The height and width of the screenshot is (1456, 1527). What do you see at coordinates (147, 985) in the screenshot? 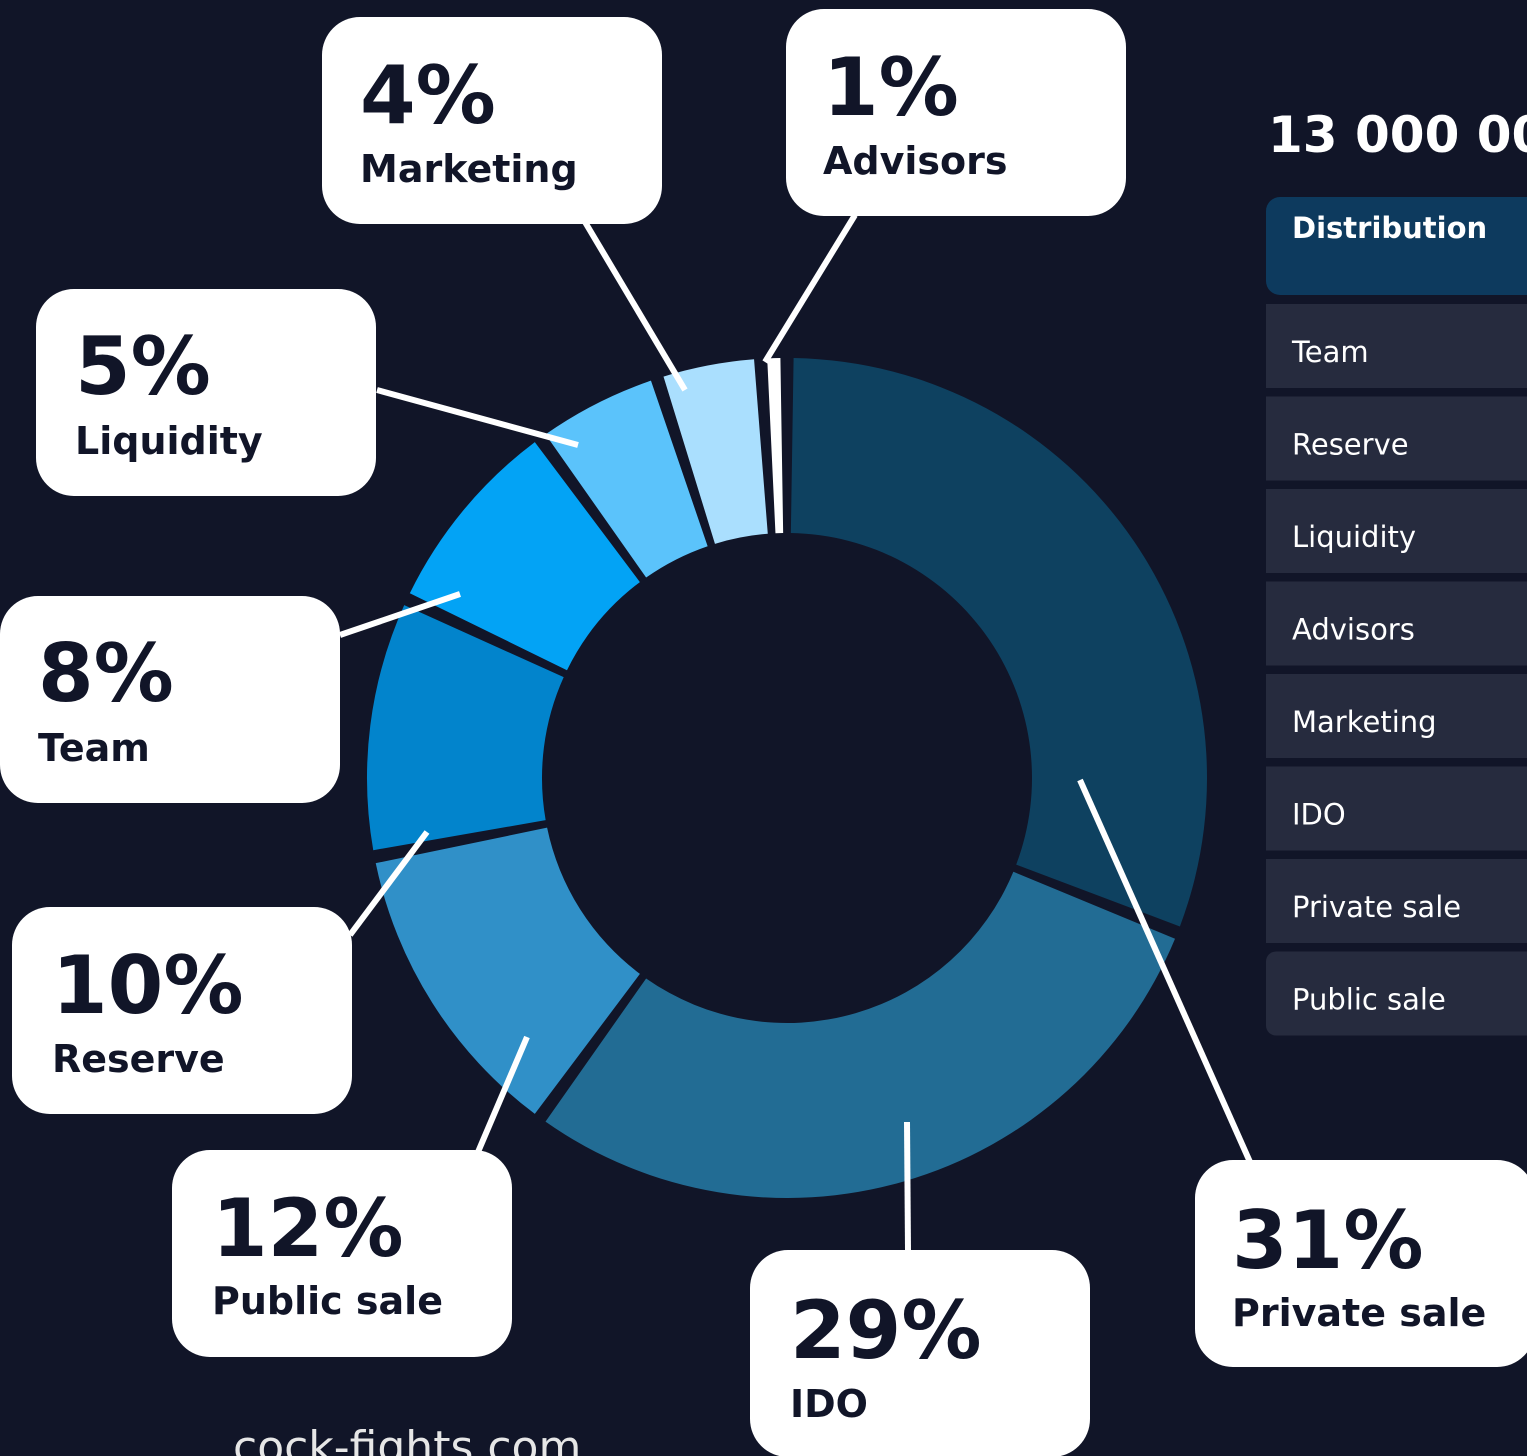
I see `callout-value: 10%` at bounding box center [147, 985].